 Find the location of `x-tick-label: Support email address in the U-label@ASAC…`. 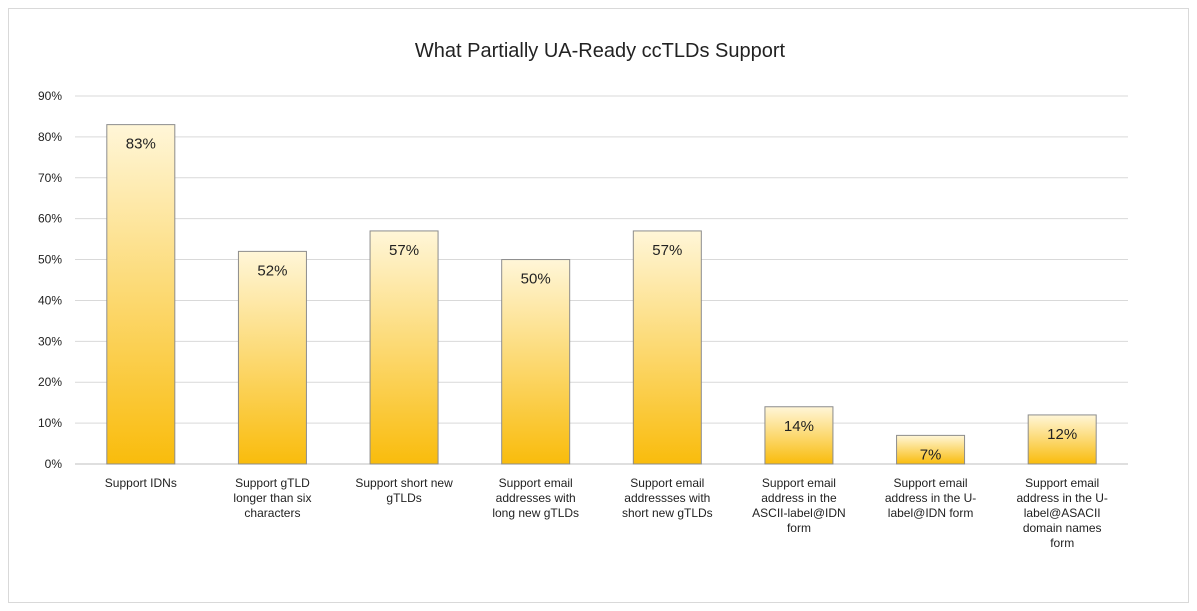

x-tick-label: Support email address in the U-label@ASAC… is located at coordinates (1061, 513).